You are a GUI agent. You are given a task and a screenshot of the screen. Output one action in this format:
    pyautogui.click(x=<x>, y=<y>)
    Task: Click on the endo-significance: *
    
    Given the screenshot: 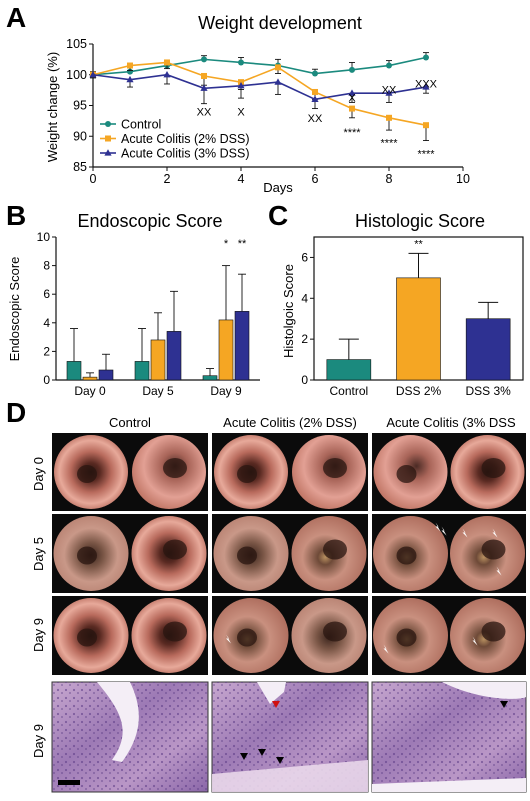 What is the action you would take?
    pyautogui.click(x=226, y=244)
    